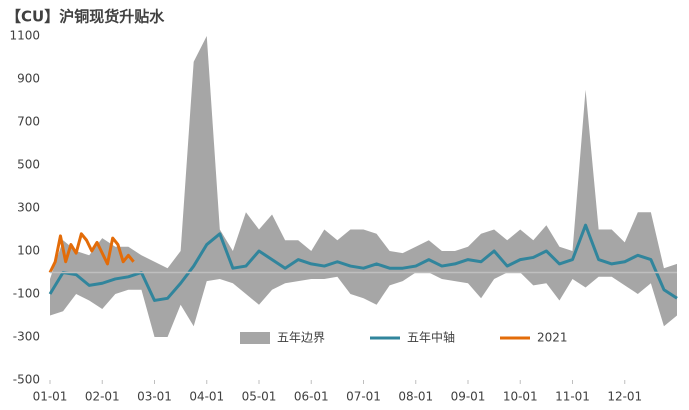 This screenshot has height=410, width=689. I want to click on x-tick-label: 01-01, so click(50, 397).